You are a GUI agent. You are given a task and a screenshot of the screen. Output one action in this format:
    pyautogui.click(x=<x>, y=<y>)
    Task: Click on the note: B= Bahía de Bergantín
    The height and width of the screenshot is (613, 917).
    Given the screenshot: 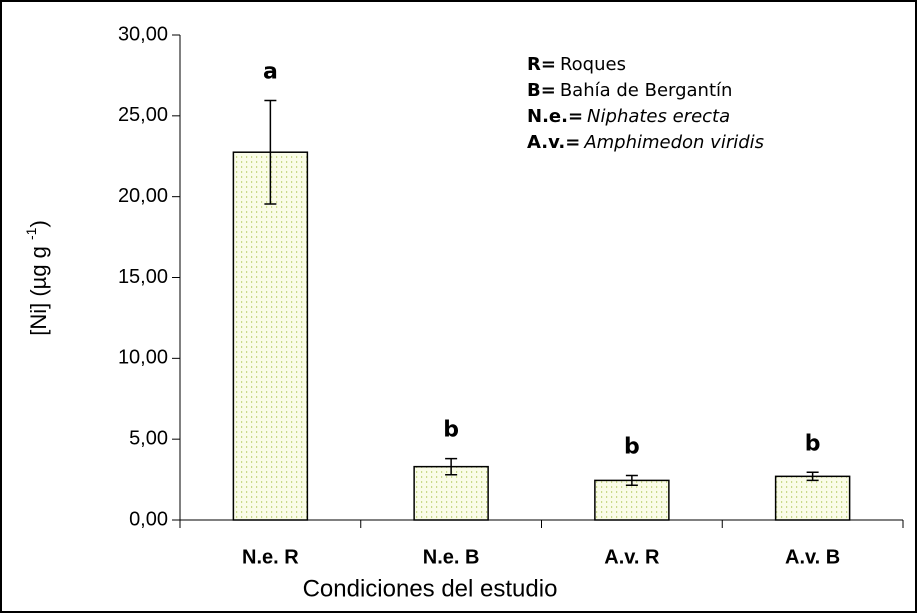 What is the action you would take?
    pyautogui.click(x=629, y=90)
    